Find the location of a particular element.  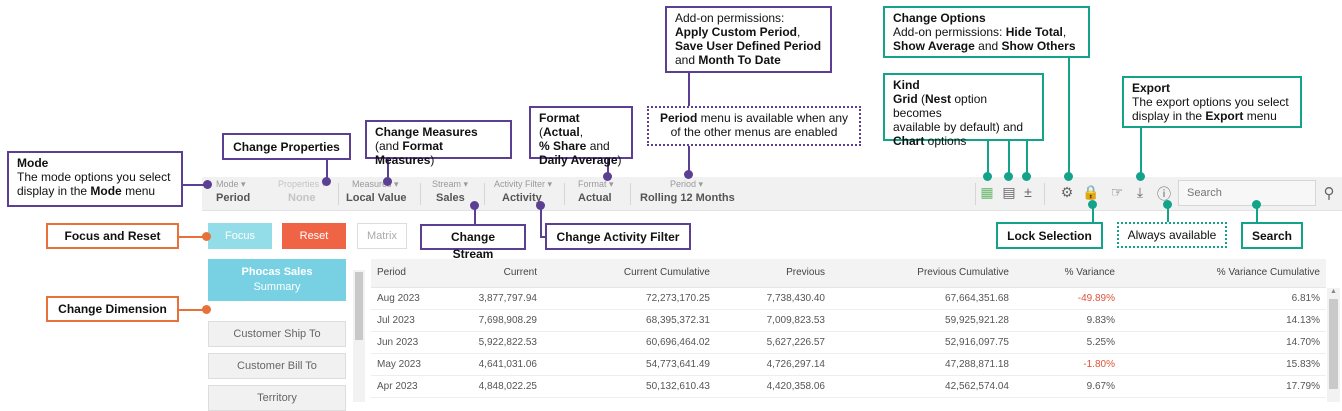

mode-menu-label: Mode is located at coordinates (233, 184).